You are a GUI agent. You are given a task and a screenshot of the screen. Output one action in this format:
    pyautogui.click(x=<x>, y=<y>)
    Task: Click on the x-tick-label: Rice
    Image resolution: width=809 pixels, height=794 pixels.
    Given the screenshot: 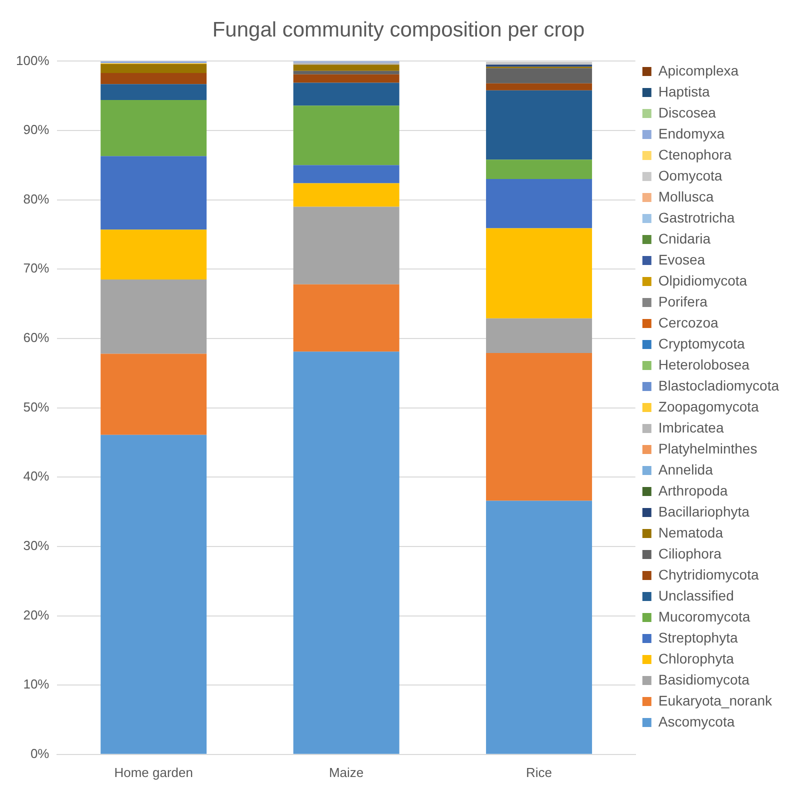 What is the action you would take?
    pyautogui.click(x=539, y=772)
    